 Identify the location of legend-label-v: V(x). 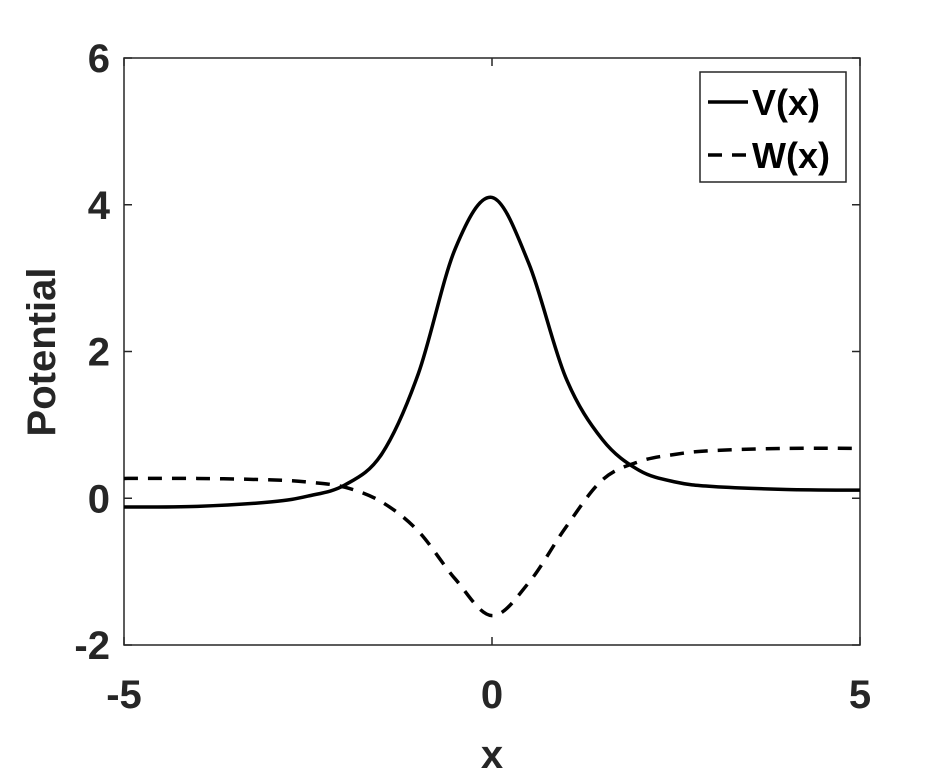
(786, 102).